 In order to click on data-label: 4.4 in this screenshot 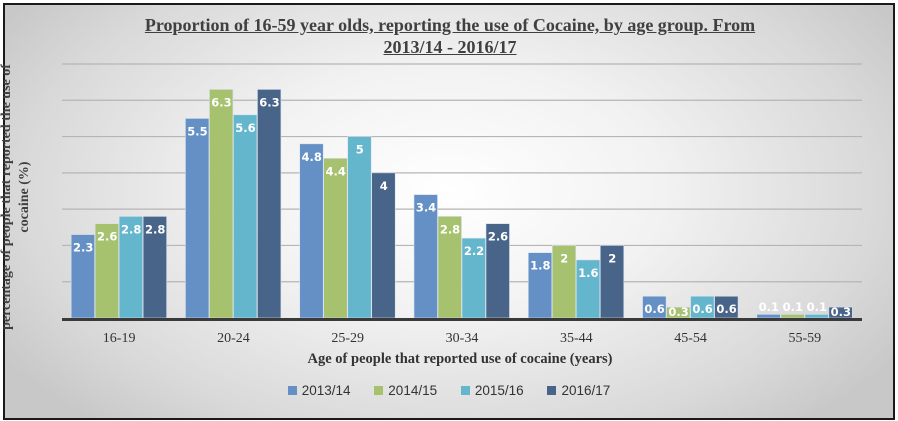, I will do `click(336, 171)`.